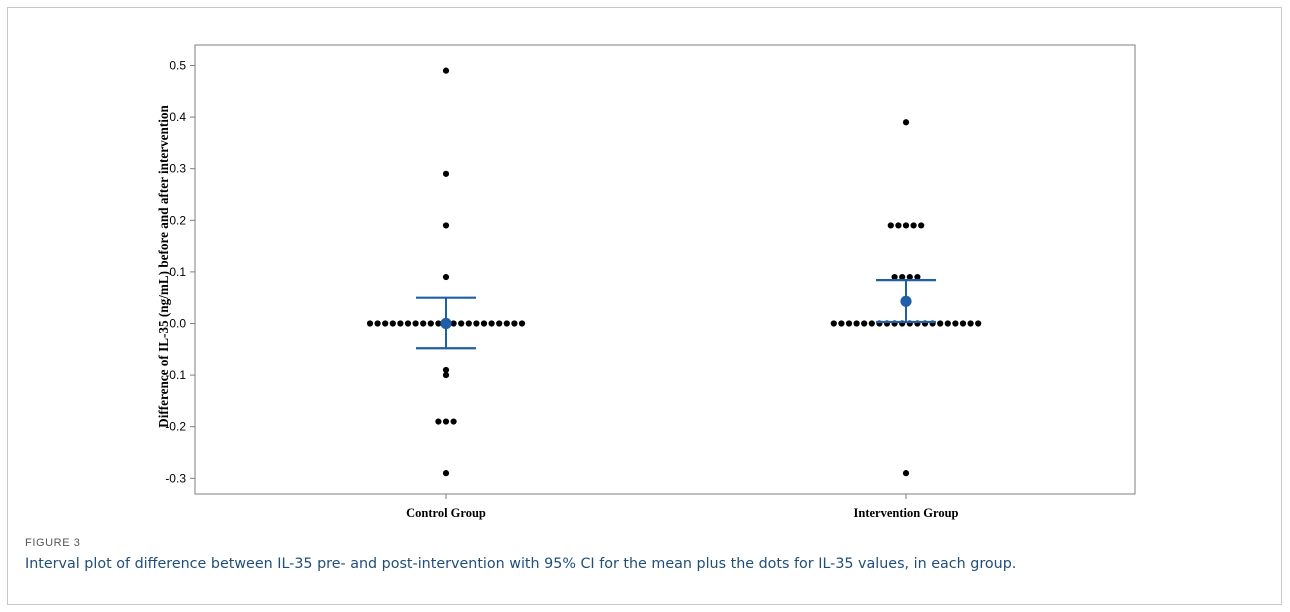 This screenshot has width=1290, height=612. What do you see at coordinates (177, 169) in the screenshot?
I see `y-tick-label: 0.3` at bounding box center [177, 169].